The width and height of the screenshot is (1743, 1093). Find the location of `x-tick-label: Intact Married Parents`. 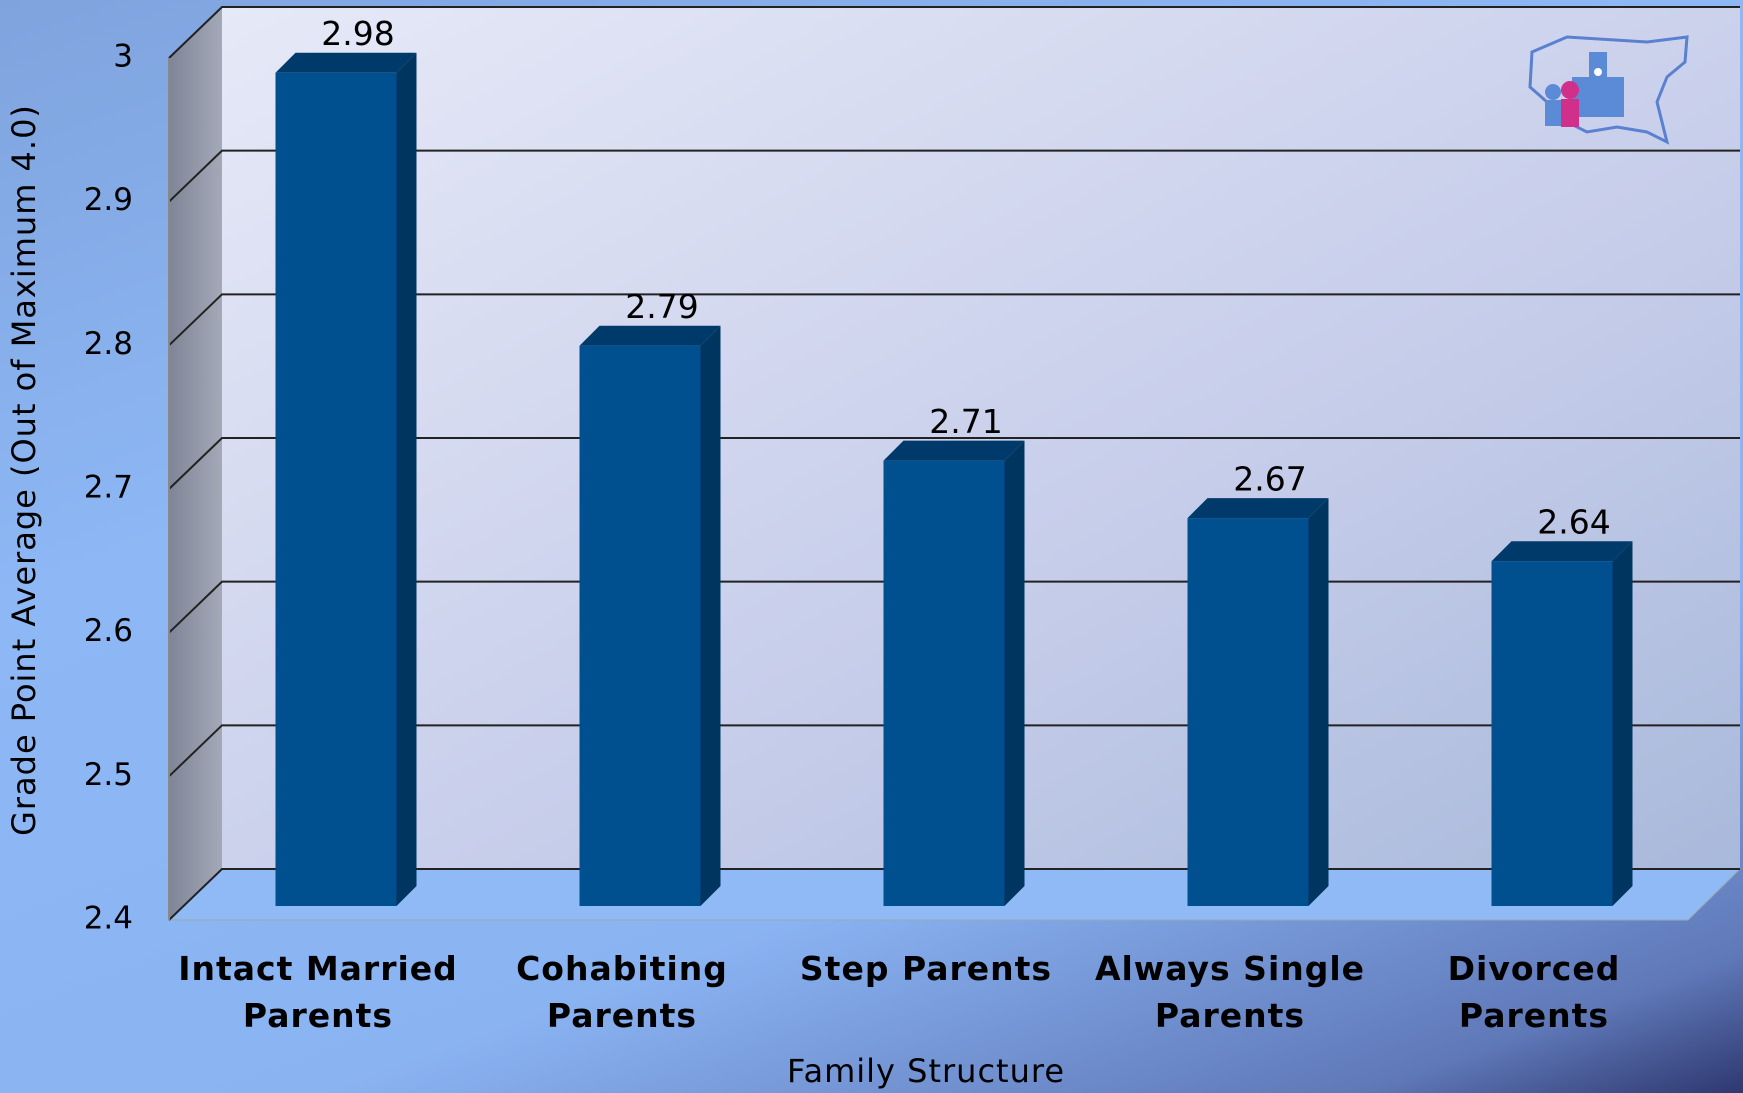

x-tick-label: Intact Married Parents is located at coordinates (318, 992).